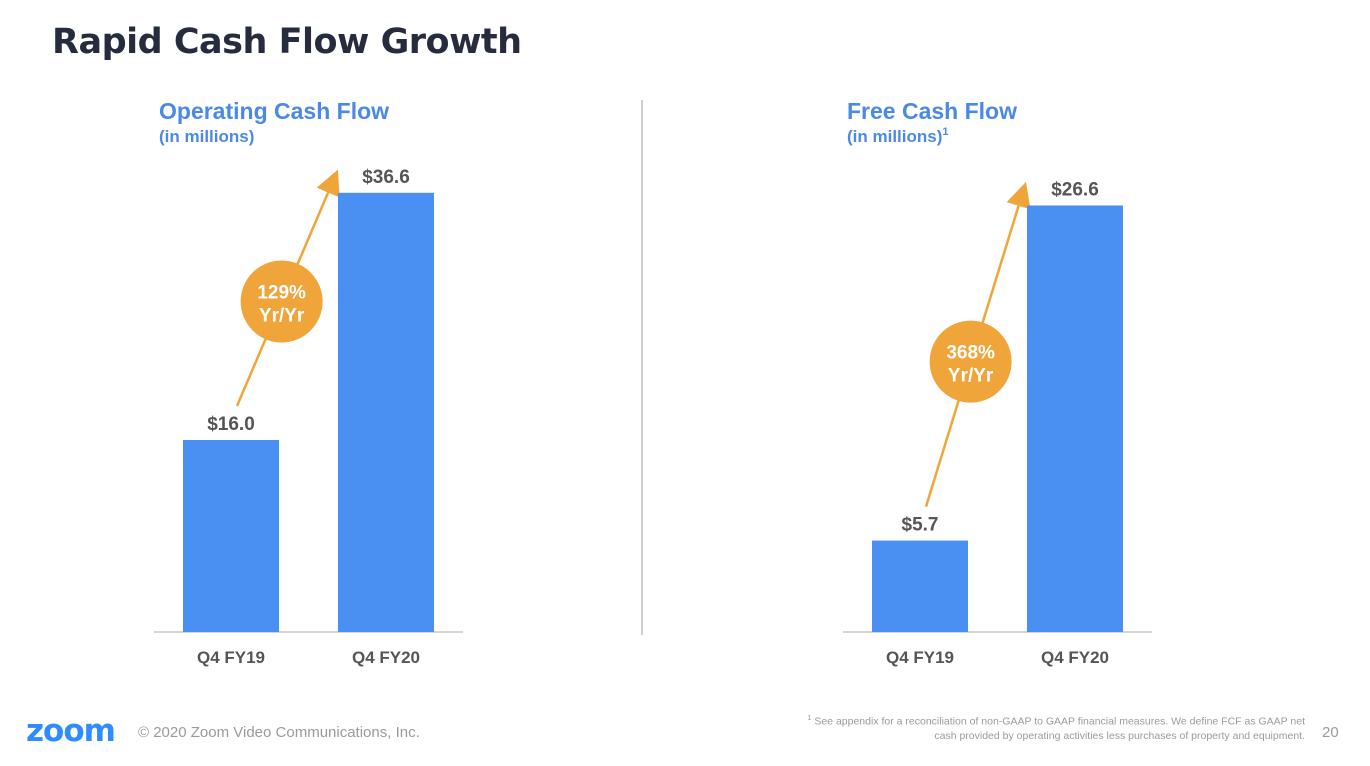 The width and height of the screenshot is (1370, 766). What do you see at coordinates (279, 732) in the screenshot?
I see `copyright-text: © 2020 Zoom Video Communications, Inc.` at bounding box center [279, 732].